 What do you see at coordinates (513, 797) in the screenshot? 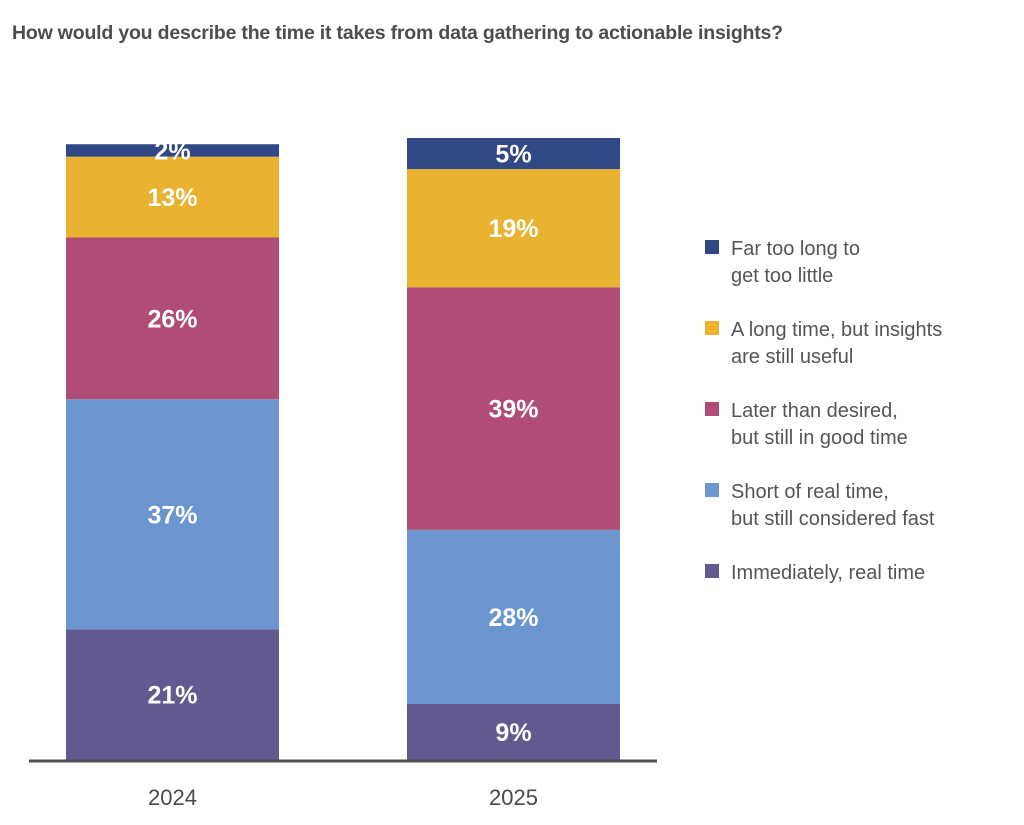
I see `x-tick-label-2025: 2025` at bounding box center [513, 797].